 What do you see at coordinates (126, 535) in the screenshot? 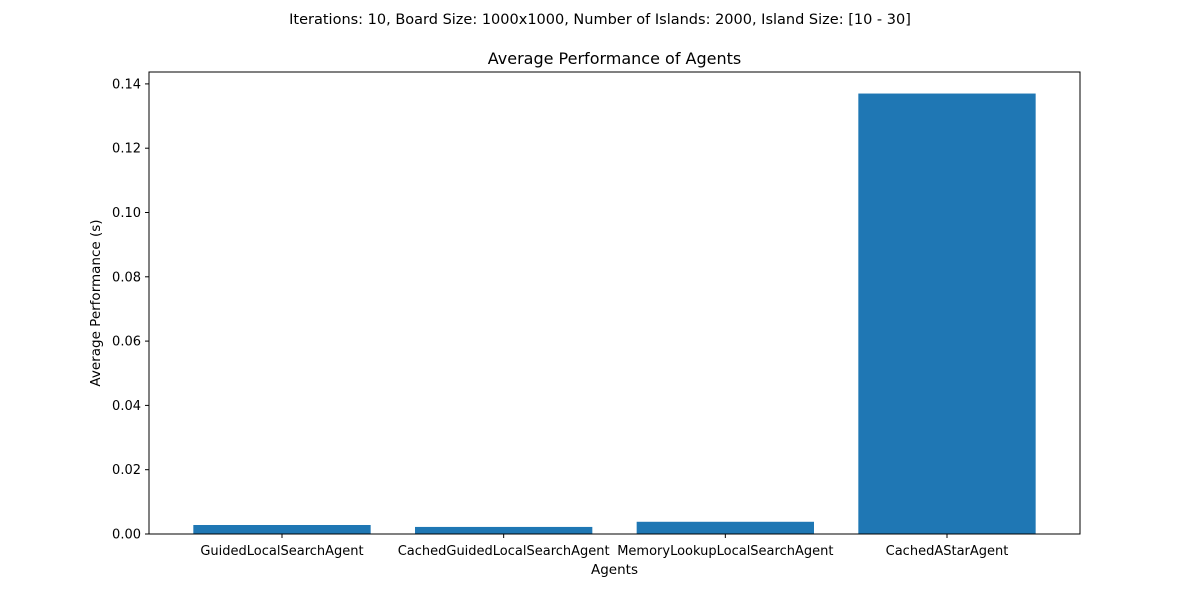
I see `y-tick-label: 0.00` at bounding box center [126, 535].